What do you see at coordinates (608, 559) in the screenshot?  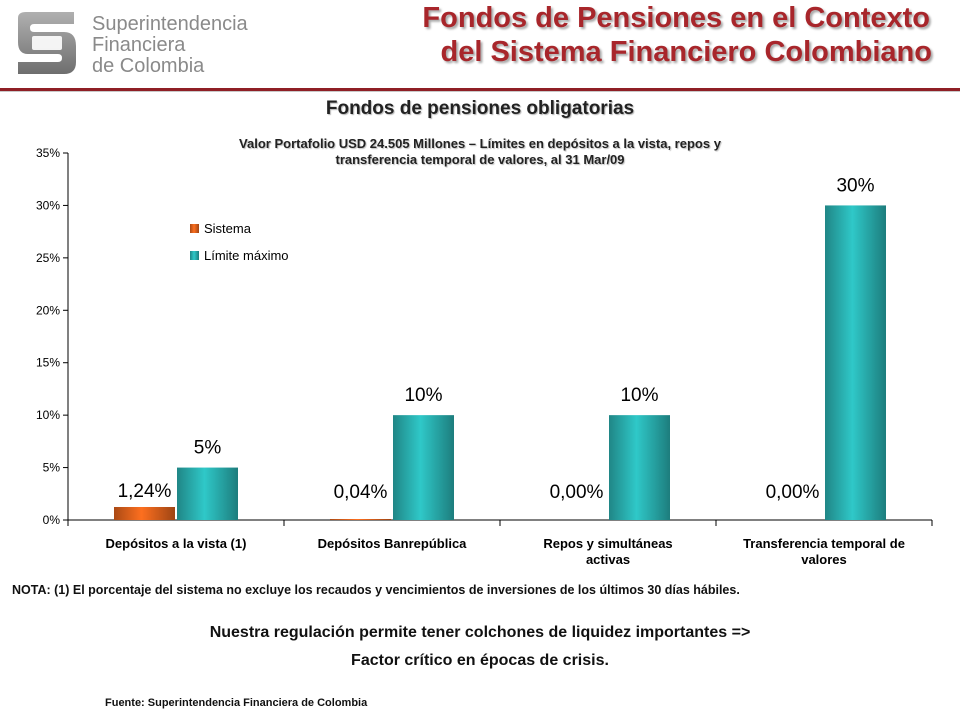 I see `x-category-label: activas` at bounding box center [608, 559].